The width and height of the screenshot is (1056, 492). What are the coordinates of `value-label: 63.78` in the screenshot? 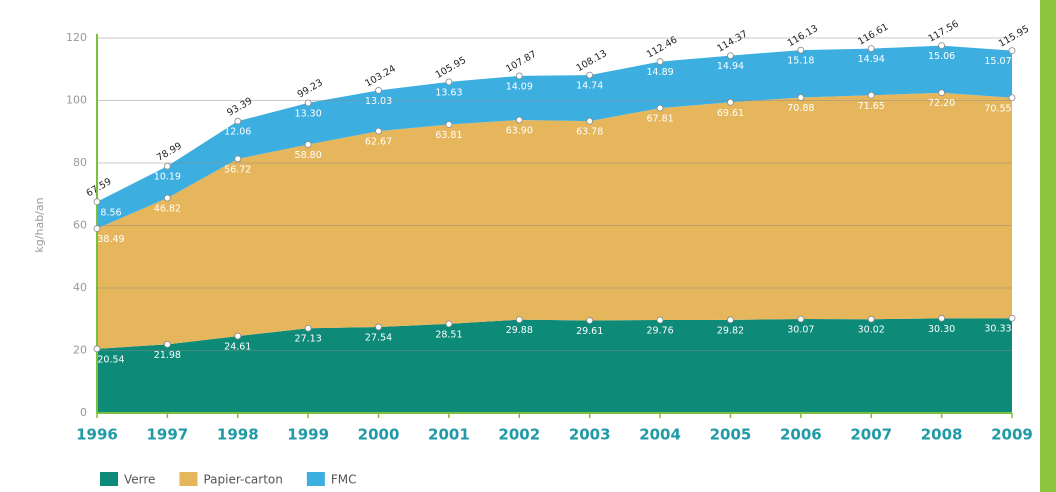 It's located at (589, 132).